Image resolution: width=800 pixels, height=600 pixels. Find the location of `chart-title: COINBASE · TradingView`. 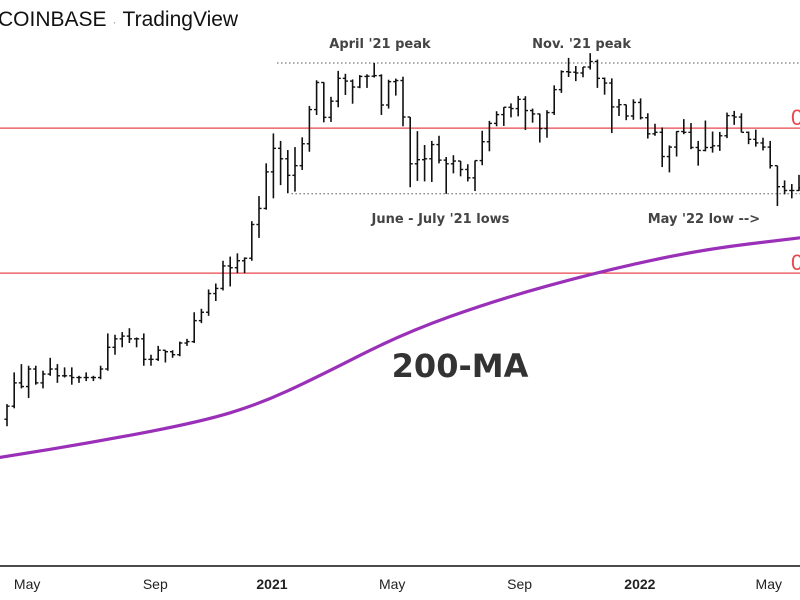

chart-title: COINBASE · TradingView is located at coordinates (119, 19).